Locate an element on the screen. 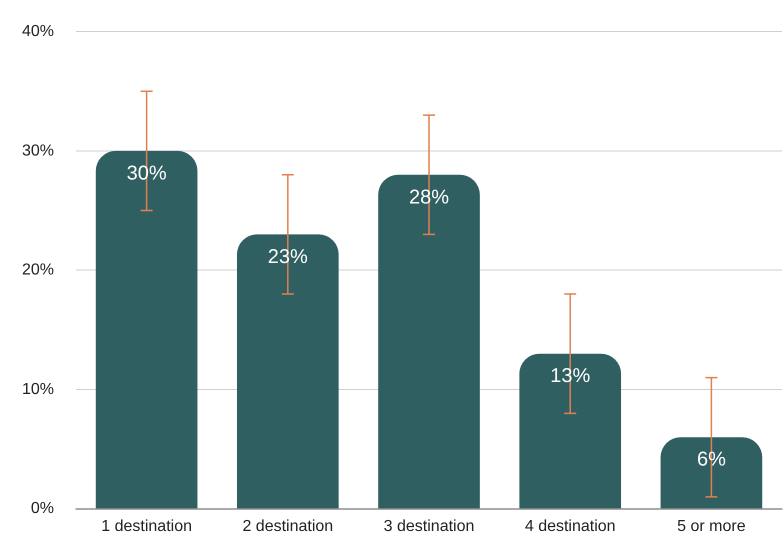  x-tick-label: 3 destination is located at coordinates (429, 526).